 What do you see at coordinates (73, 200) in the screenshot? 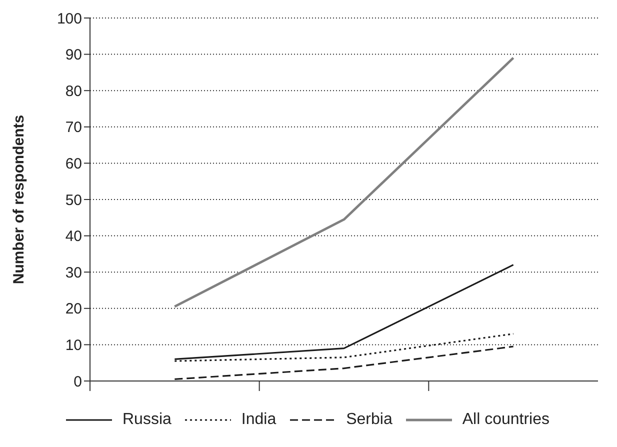
I see `y-tick-label: 50` at bounding box center [73, 200].